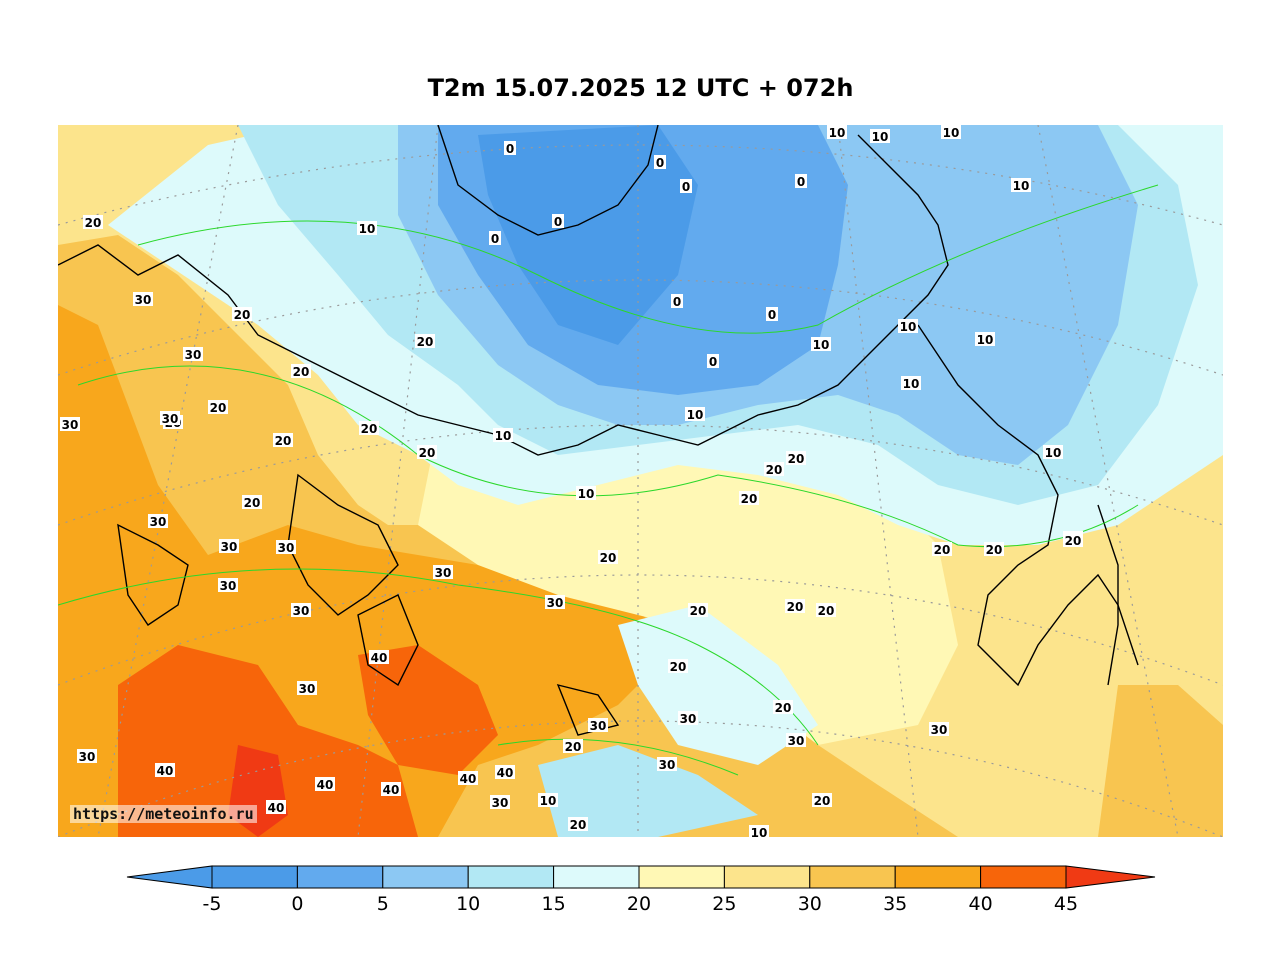 This screenshot has height=963, width=1281. What do you see at coordinates (297, 904) in the screenshot?
I see `colorbar-tick-label: 0` at bounding box center [297, 904].